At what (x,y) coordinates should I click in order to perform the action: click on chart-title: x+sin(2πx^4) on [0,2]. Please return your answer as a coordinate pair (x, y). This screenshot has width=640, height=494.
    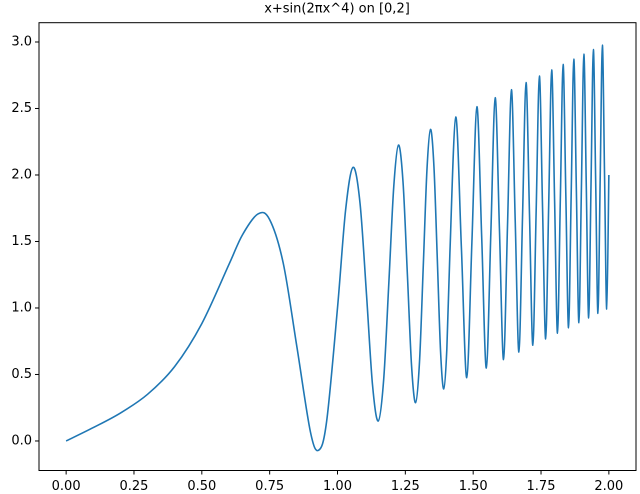
    Looking at the image, I should click on (337, 9).